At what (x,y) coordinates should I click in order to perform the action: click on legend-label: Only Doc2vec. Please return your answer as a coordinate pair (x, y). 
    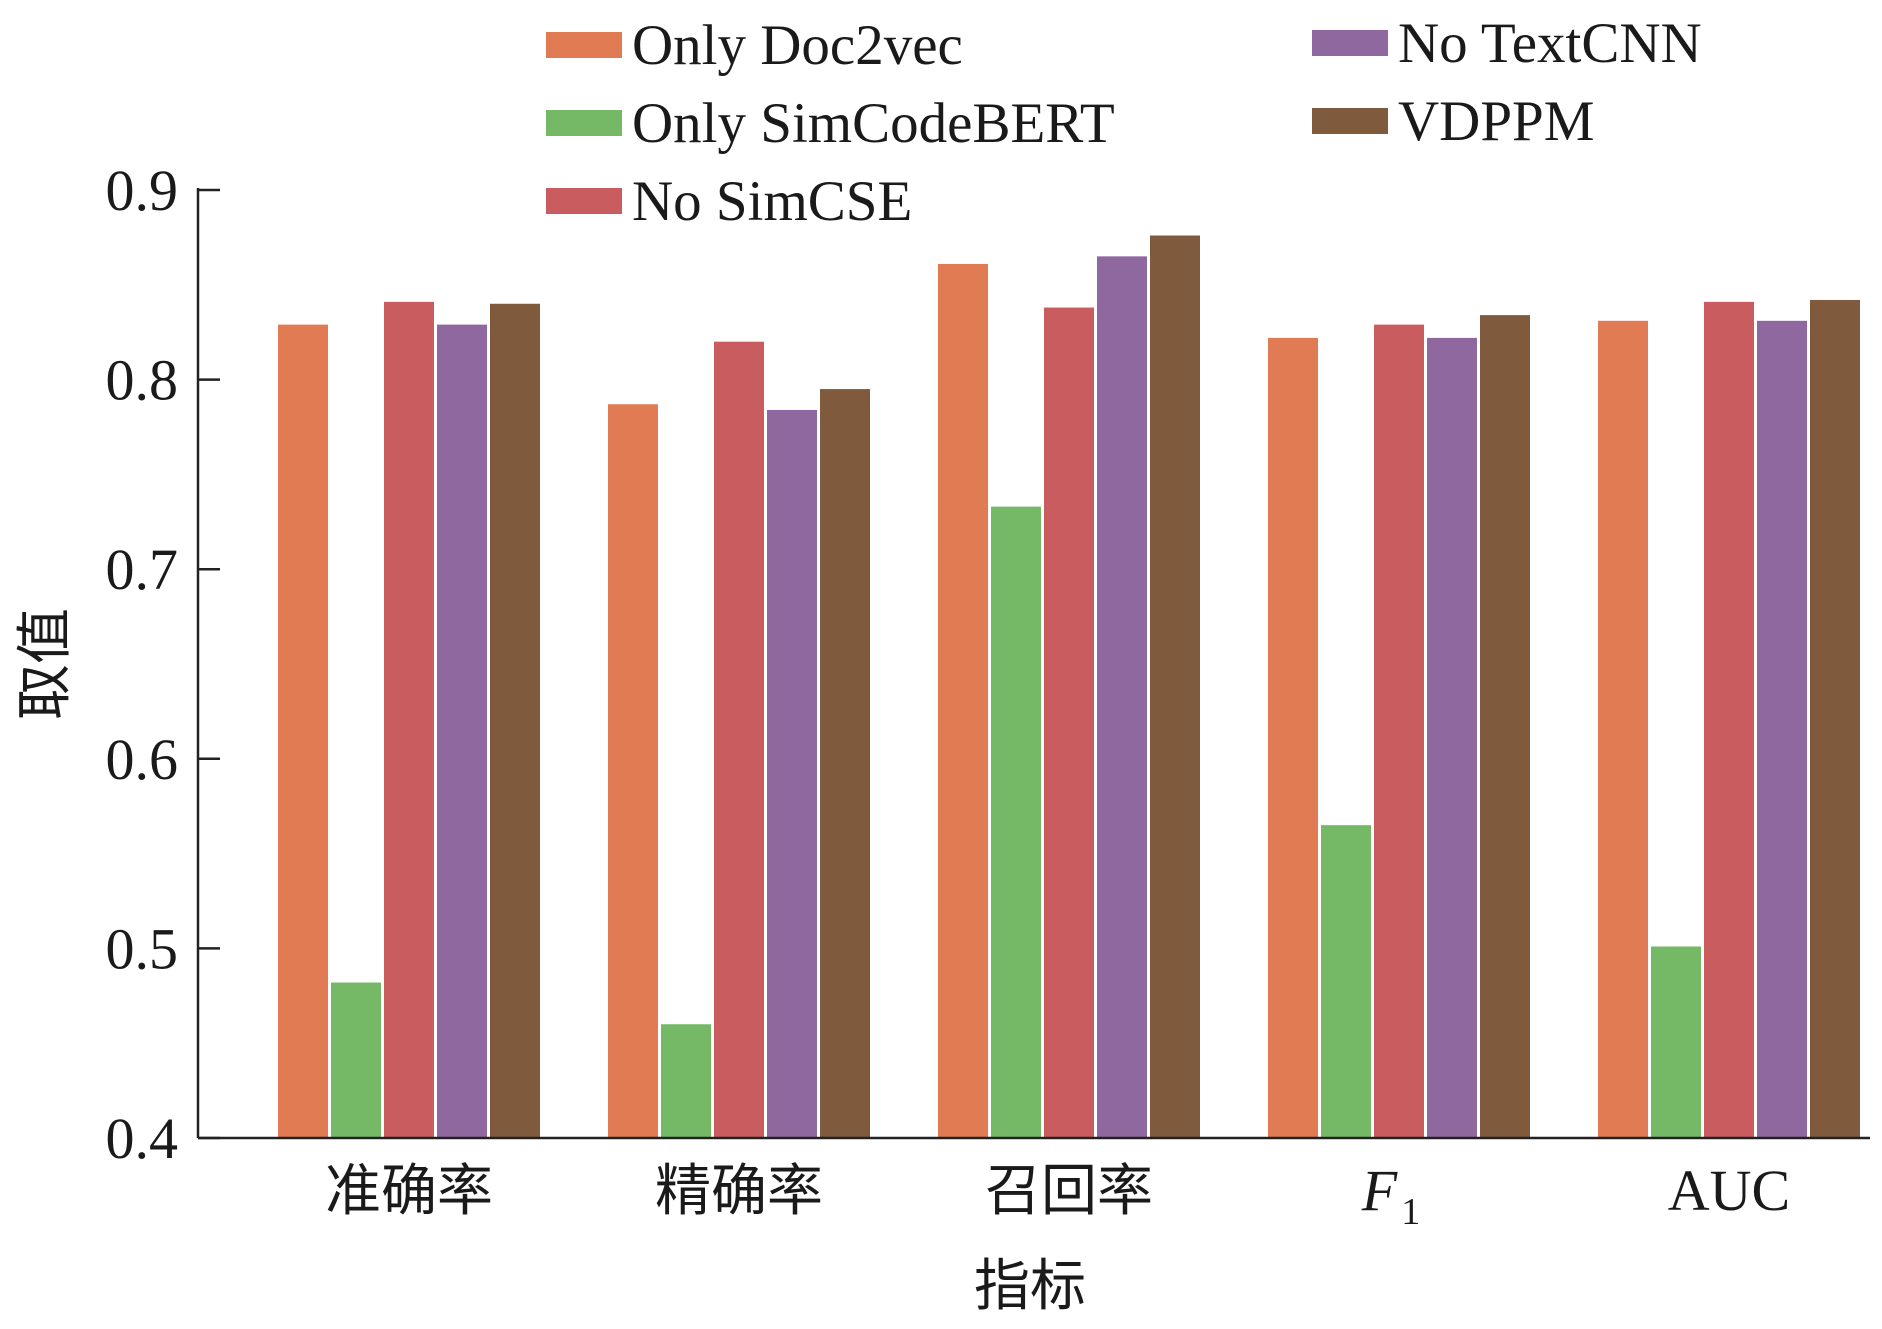
    Looking at the image, I should click on (797, 45).